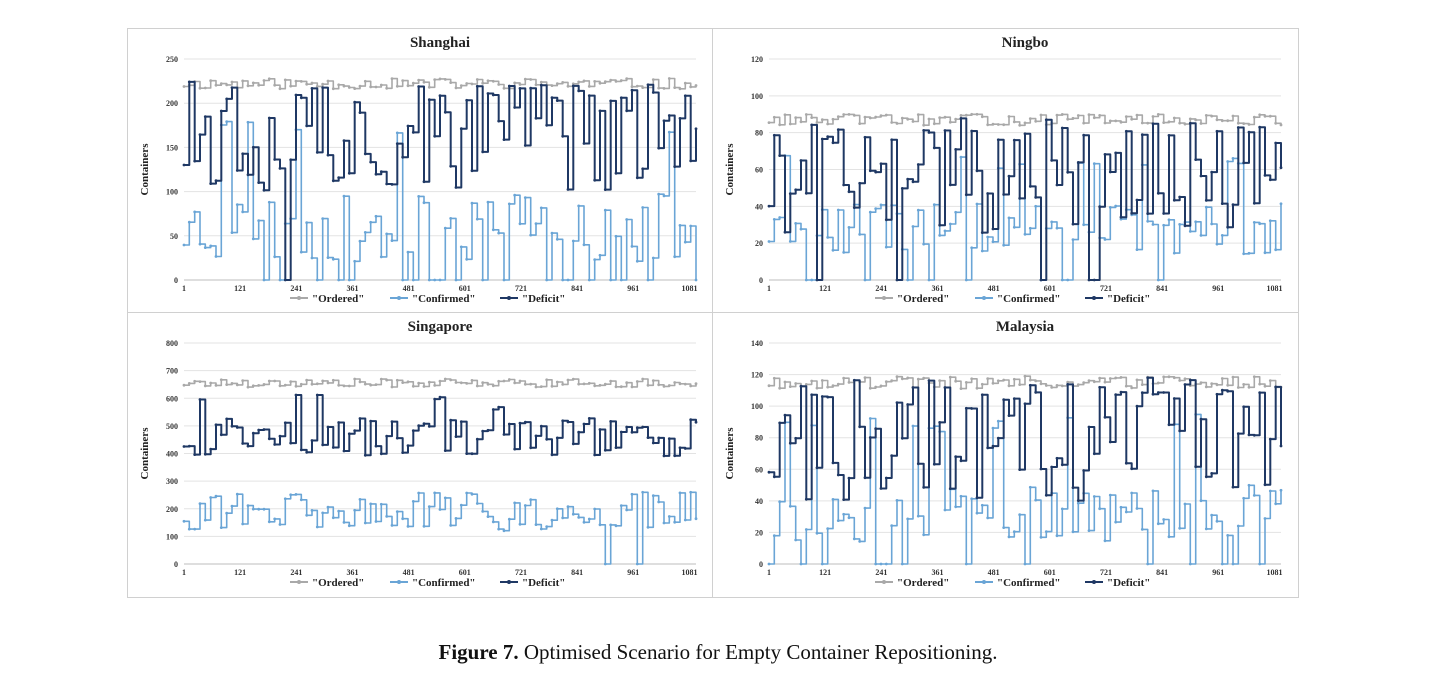 Image resolution: width=1436 pixels, height=680 pixels. What do you see at coordinates (409, 572) in the screenshot?
I see `x-tick-label: 481` at bounding box center [409, 572].